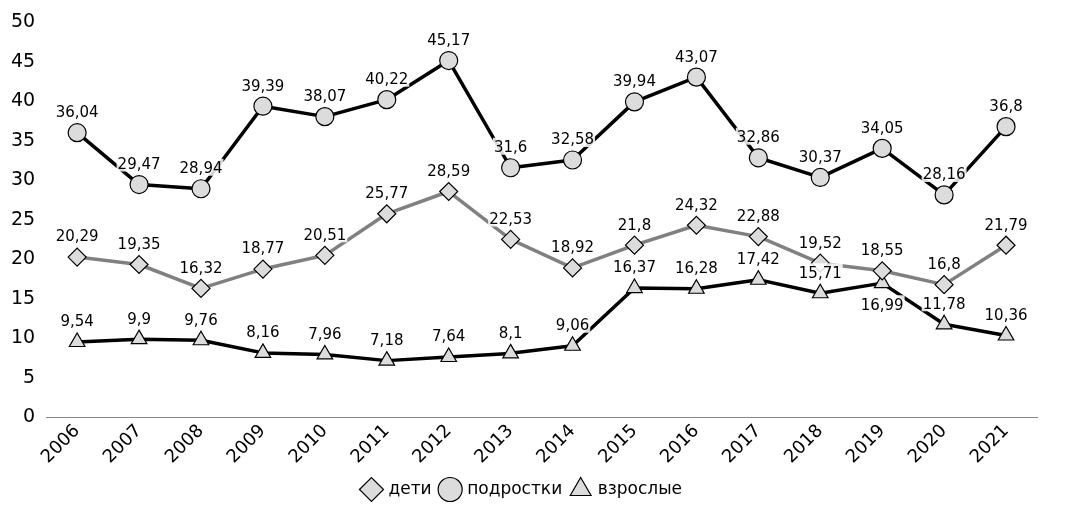  I want to click on data-label: 28,16, so click(944, 174).